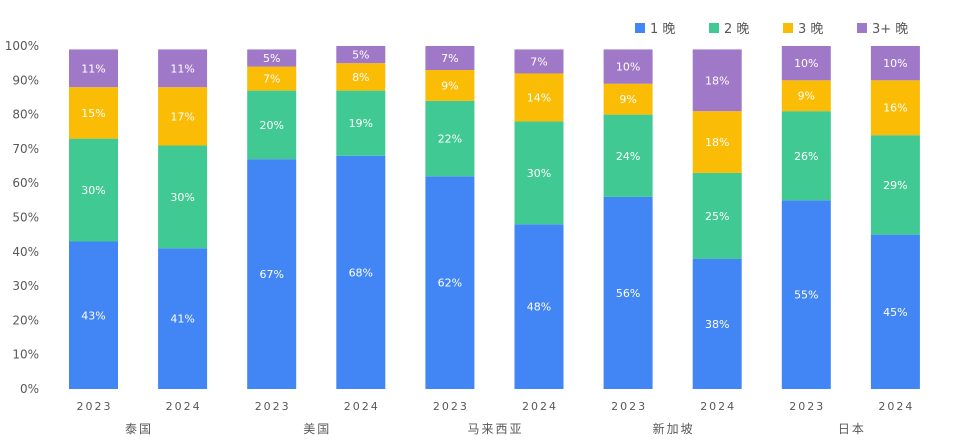 The width and height of the screenshot is (954, 441). I want to click on group-label: 泰国, so click(139, 429).